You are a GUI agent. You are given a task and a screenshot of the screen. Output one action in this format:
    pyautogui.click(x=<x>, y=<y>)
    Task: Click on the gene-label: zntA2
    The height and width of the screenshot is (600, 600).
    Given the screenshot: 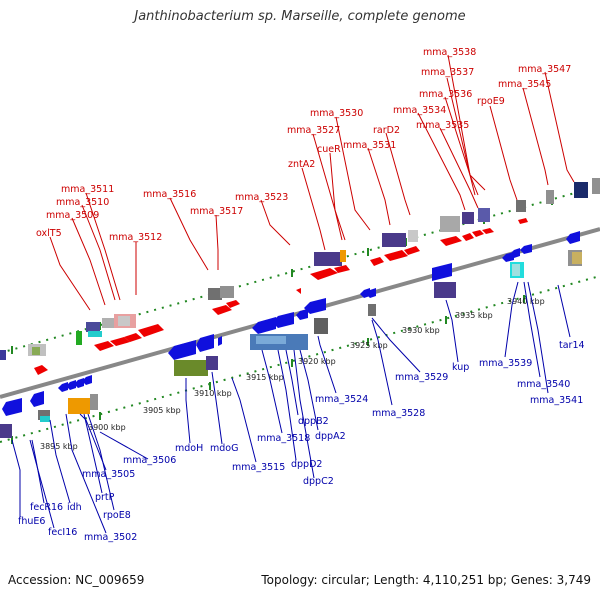 What is the action you would take?
    pyautogui.click(x=301, y=164)
    